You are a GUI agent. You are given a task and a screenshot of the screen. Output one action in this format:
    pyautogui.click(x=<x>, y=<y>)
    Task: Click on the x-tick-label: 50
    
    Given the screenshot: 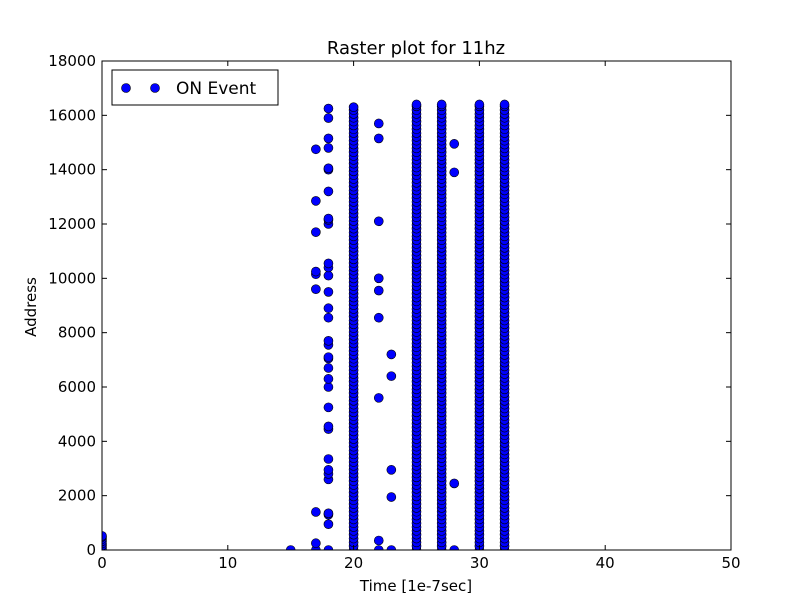 What is the action you would take?
    pyautogui.click(x=730, y=563)
    